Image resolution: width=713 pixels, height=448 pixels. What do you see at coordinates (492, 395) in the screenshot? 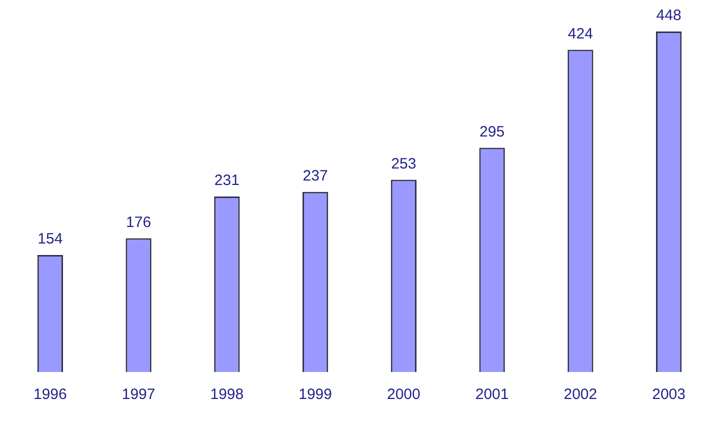
I see `x-tick-label: 2001` at bounding box center [492, 395].